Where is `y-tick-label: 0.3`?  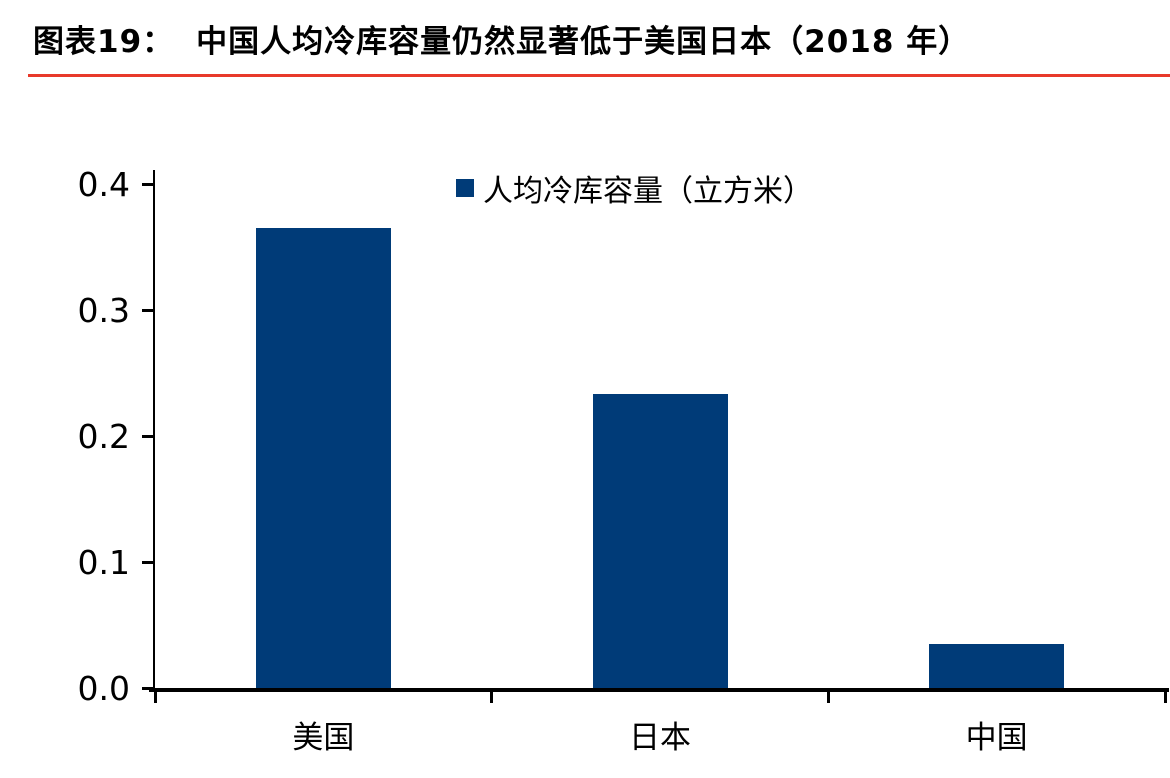 y-tick-label: 0.3 is located at coordinates (103, 310).